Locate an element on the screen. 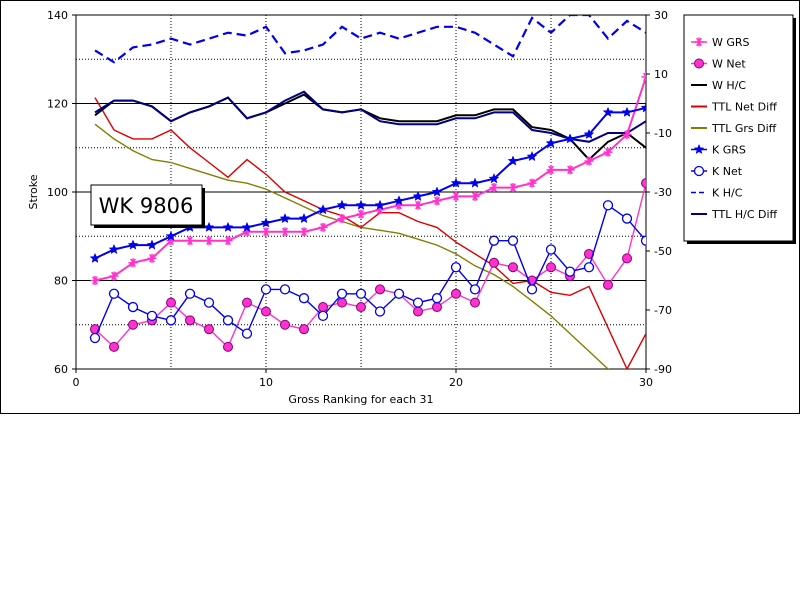 This screenshot has height=600, width=802. series-ttl-h-c-diff is located at coordinates (370, 116).